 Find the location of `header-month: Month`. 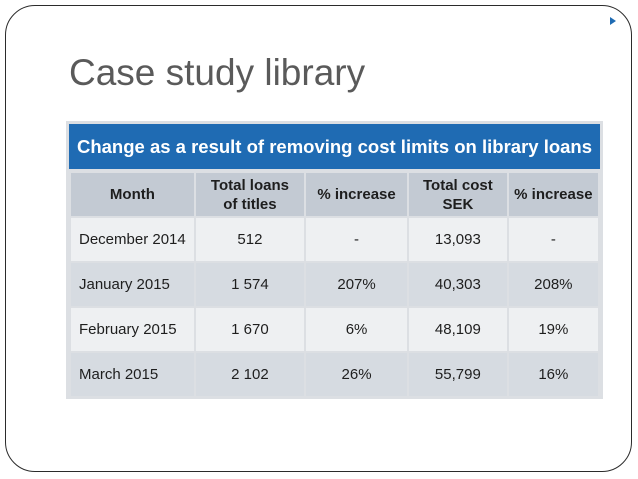

header-month: Month is located at coordinates (132, 194).